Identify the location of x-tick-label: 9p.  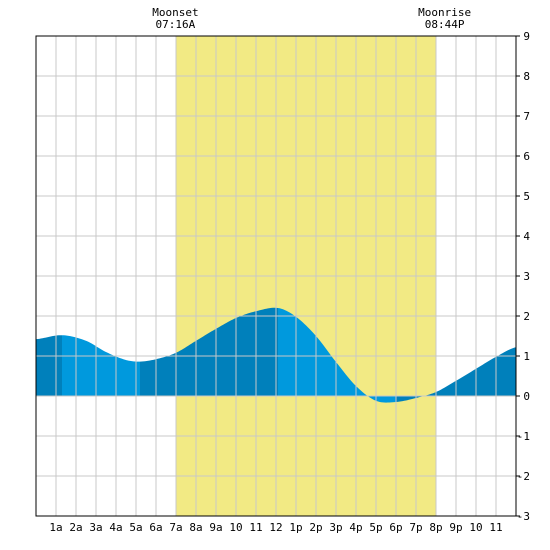
(455, 527).